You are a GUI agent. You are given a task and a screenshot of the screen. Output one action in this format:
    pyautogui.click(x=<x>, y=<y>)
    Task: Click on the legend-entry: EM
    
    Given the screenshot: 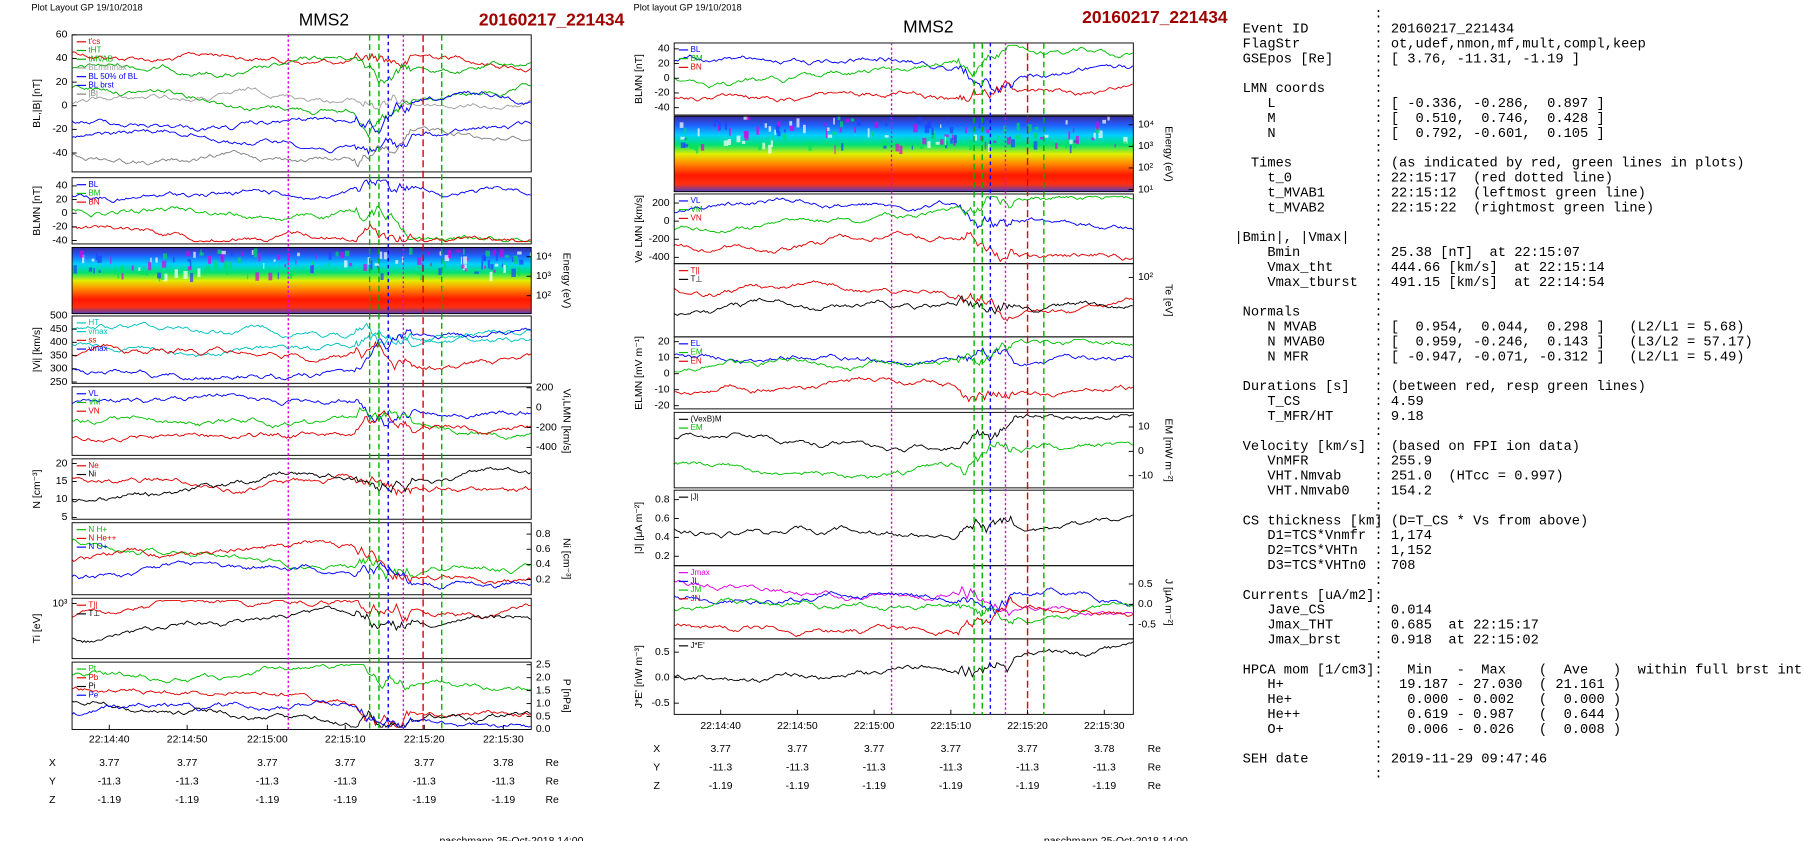 What is the action you would take?
    pyautogui.click(x=696, y=427)
    